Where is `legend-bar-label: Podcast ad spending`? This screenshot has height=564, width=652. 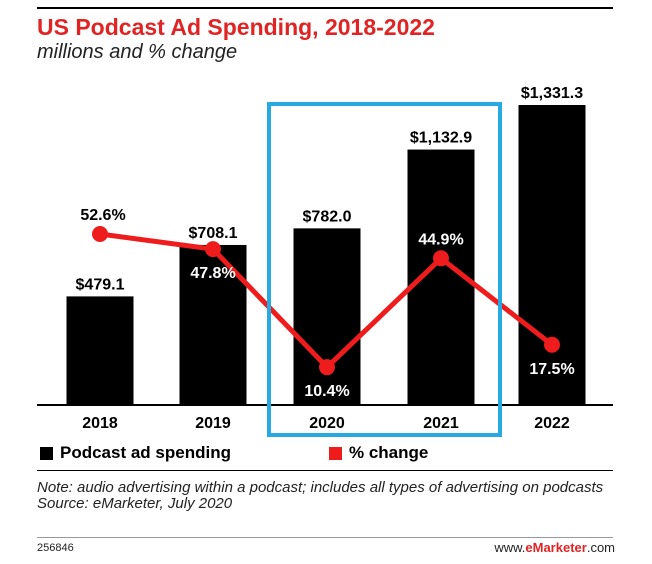 legend-bar-label: Podcast ad spending is located at coordinates (145, 452).